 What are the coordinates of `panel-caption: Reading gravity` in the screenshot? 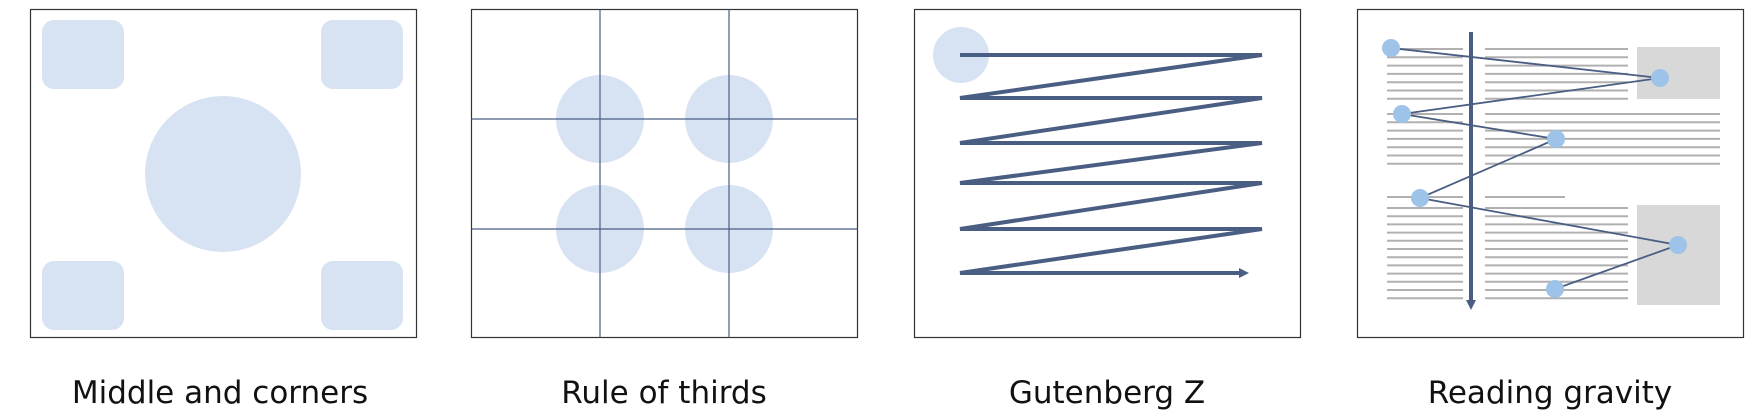 It's located at (1550, 393).